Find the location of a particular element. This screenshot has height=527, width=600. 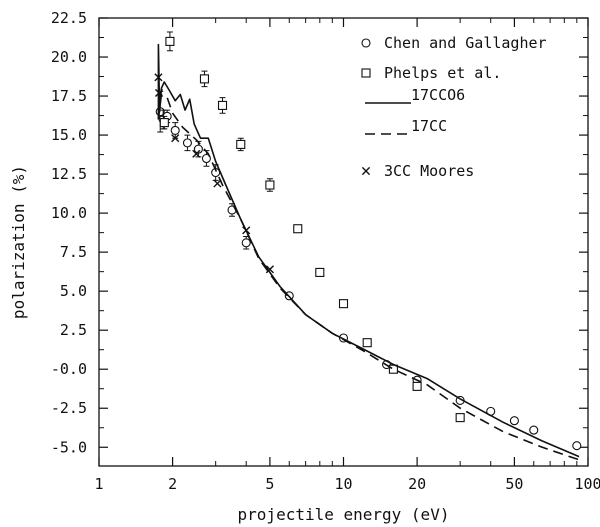

legend-marker-square is located at coordinates (366, 73).